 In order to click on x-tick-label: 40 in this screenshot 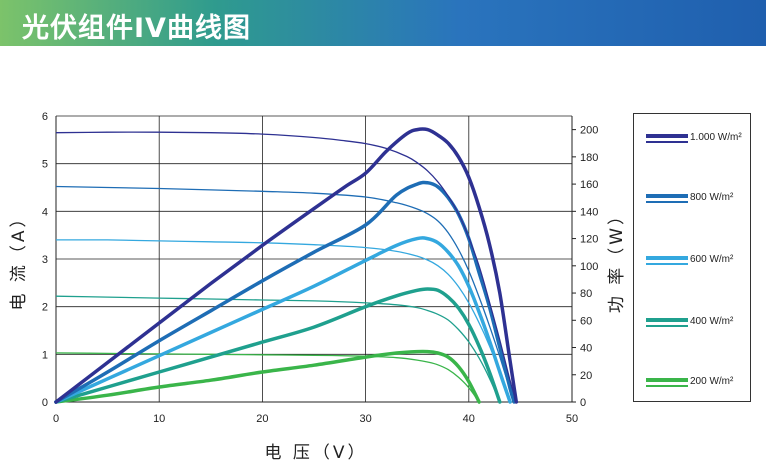, I will do `click(469, 419)`.